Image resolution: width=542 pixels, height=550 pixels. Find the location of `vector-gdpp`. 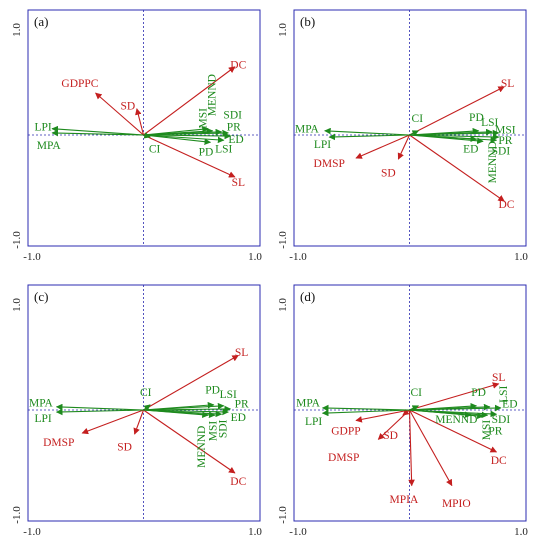

vector-gdpp is located at coordinates (382, 416).